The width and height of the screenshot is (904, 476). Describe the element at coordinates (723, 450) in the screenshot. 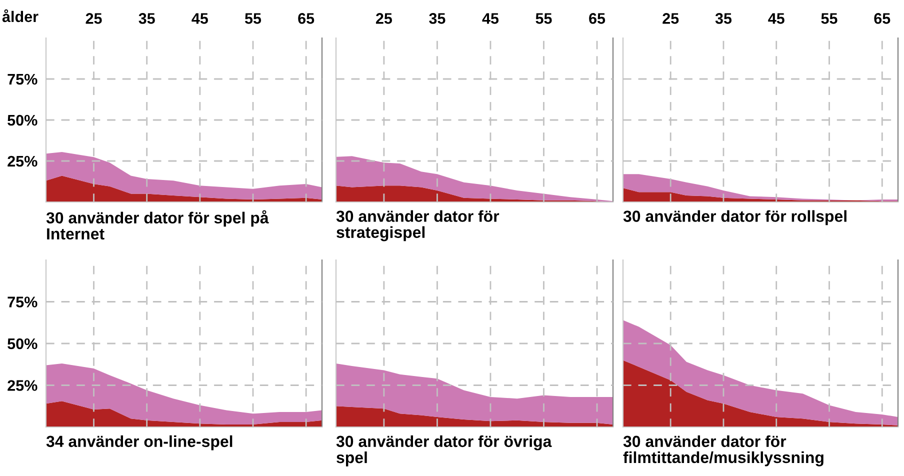

I see `text: 30 använder dator för filmtittande/musiklyssning` at that location.